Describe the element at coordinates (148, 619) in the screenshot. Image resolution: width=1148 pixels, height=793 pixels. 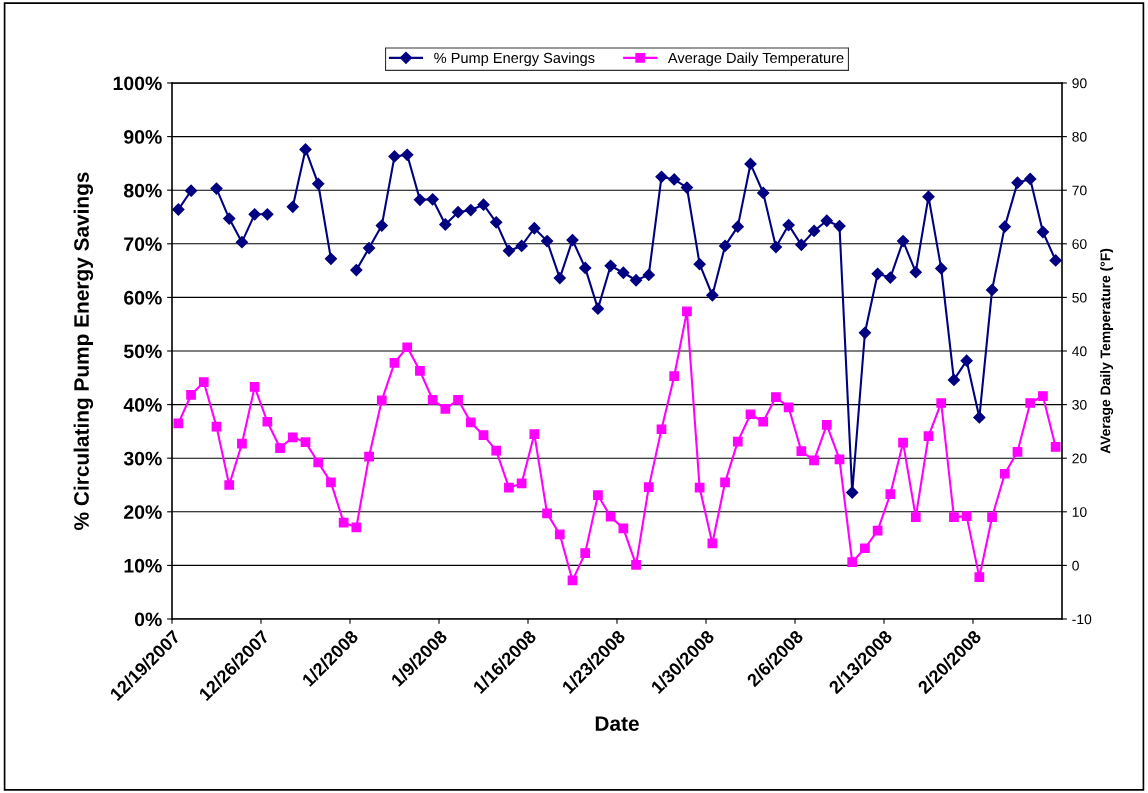
I see `y-tick-label: 0%` at that location.